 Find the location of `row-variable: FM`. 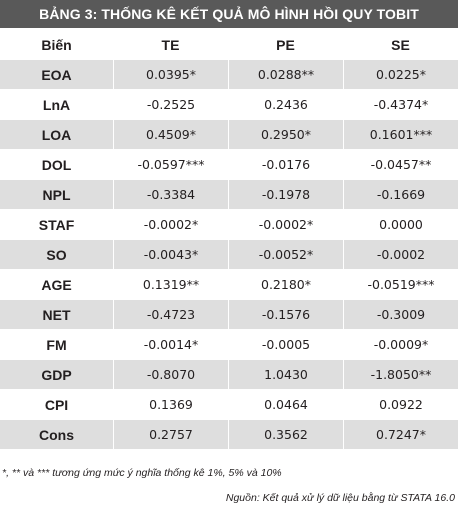

row-variable: FM is located at coordinates (56, 345).